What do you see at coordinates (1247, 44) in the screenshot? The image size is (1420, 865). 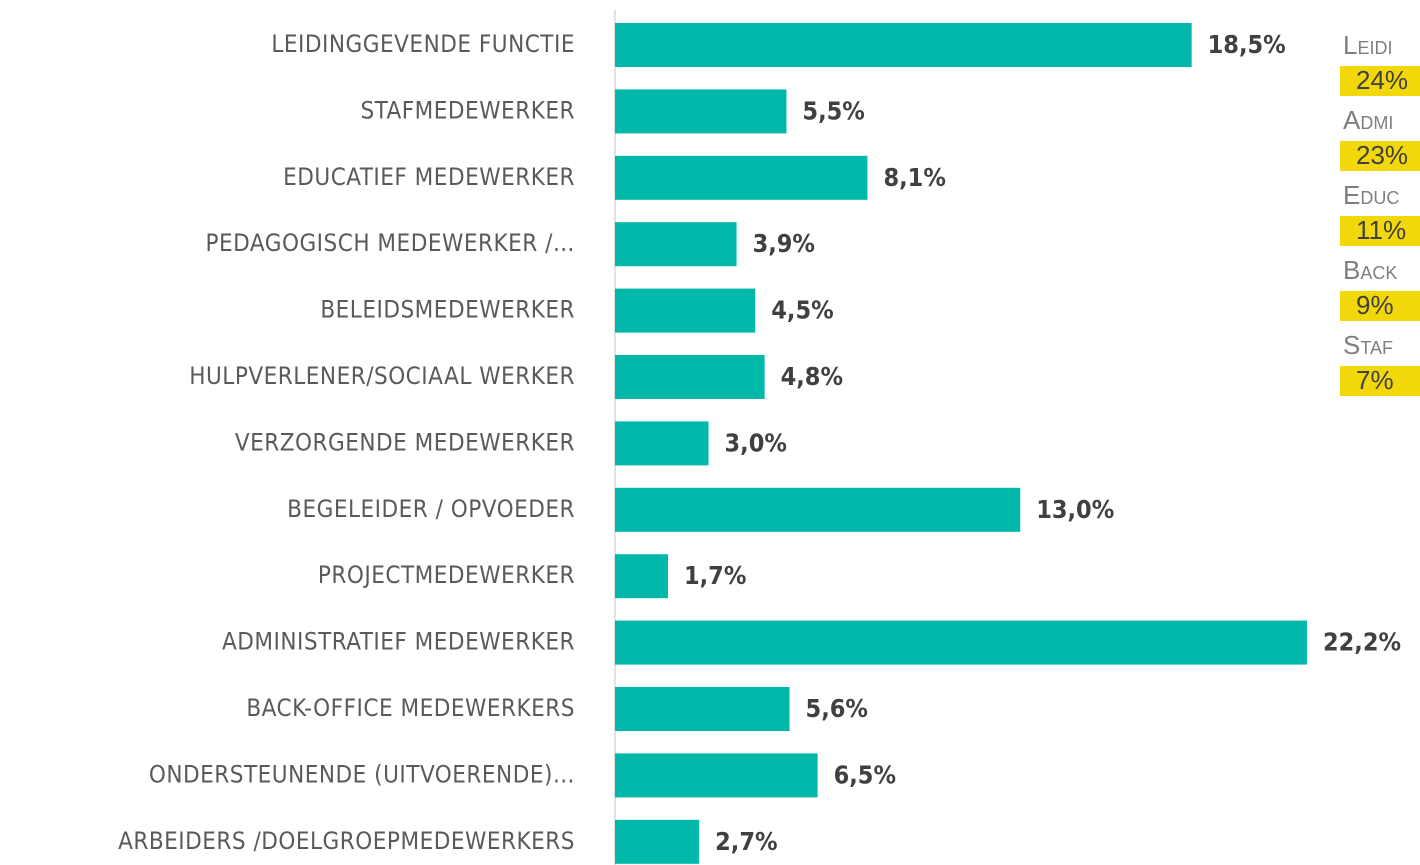 I see `value-label: 18,5%` at bounding box center [1247, 44].